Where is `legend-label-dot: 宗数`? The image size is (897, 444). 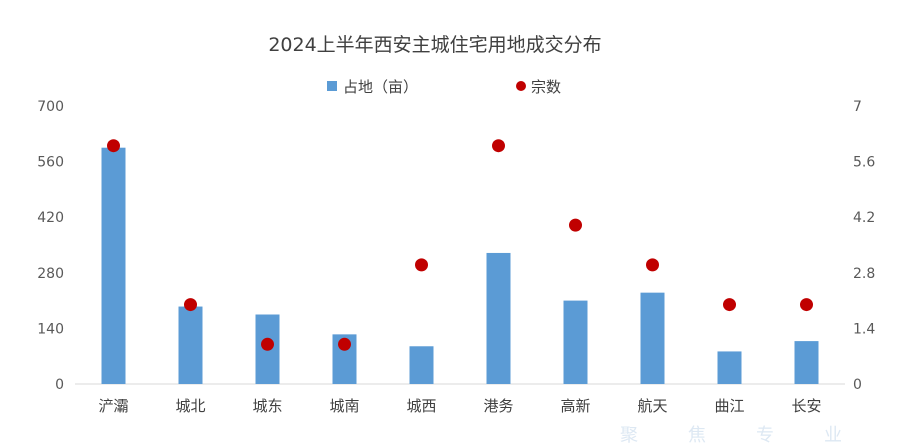
legend-label-dot: 宗数 is located at coordinates (546, 87).